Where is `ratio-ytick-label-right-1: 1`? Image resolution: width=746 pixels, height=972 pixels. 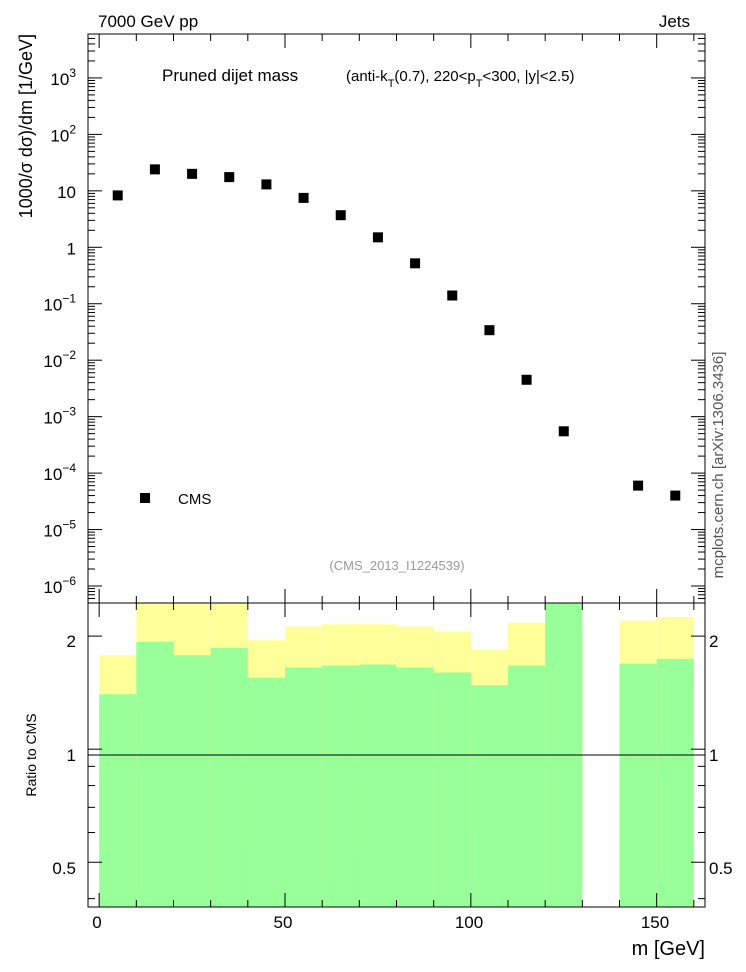 ratio-ytick-label-right-1: 1 is located at coordinates (713, 755).